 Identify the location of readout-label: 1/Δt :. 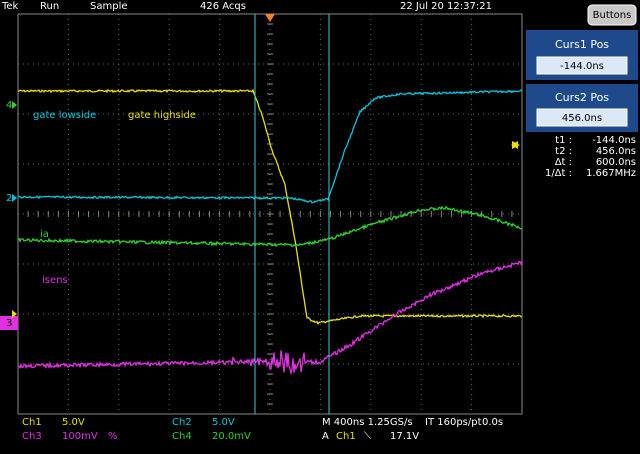
(558, 173).